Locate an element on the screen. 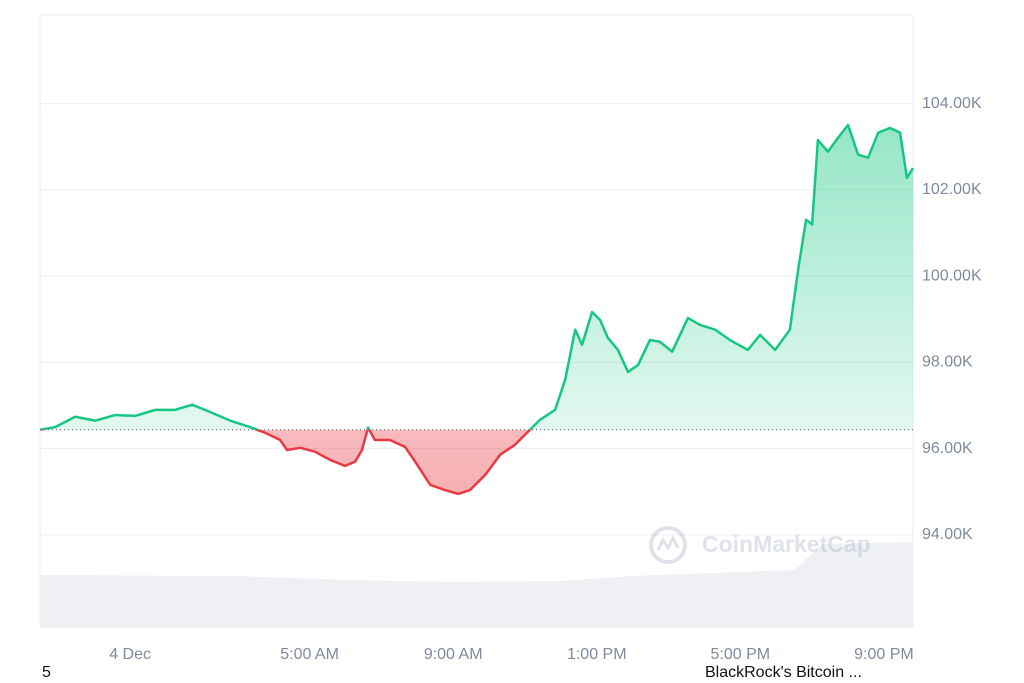 The image size is (1024, 683). y-tick-label: 94.00K is located at coordinates (947, 534).